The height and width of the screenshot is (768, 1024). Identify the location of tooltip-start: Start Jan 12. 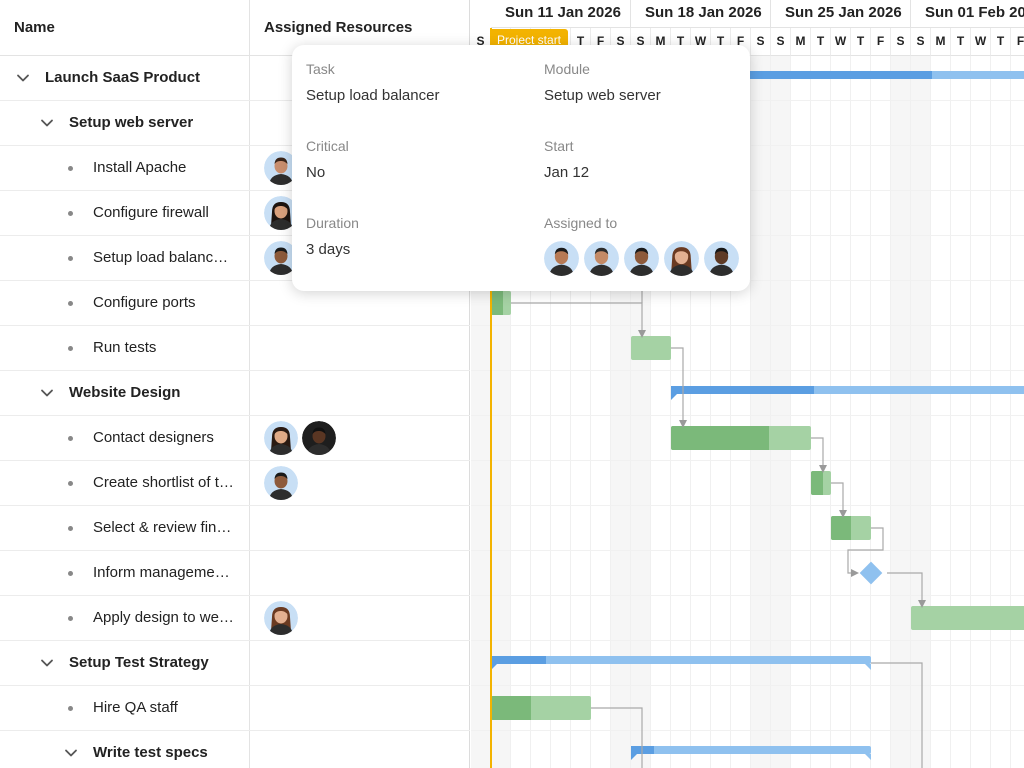
(649, 159).